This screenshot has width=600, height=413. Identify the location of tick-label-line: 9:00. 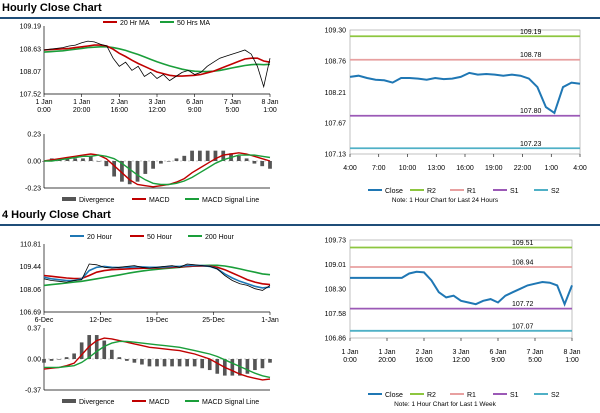
(195, 110).